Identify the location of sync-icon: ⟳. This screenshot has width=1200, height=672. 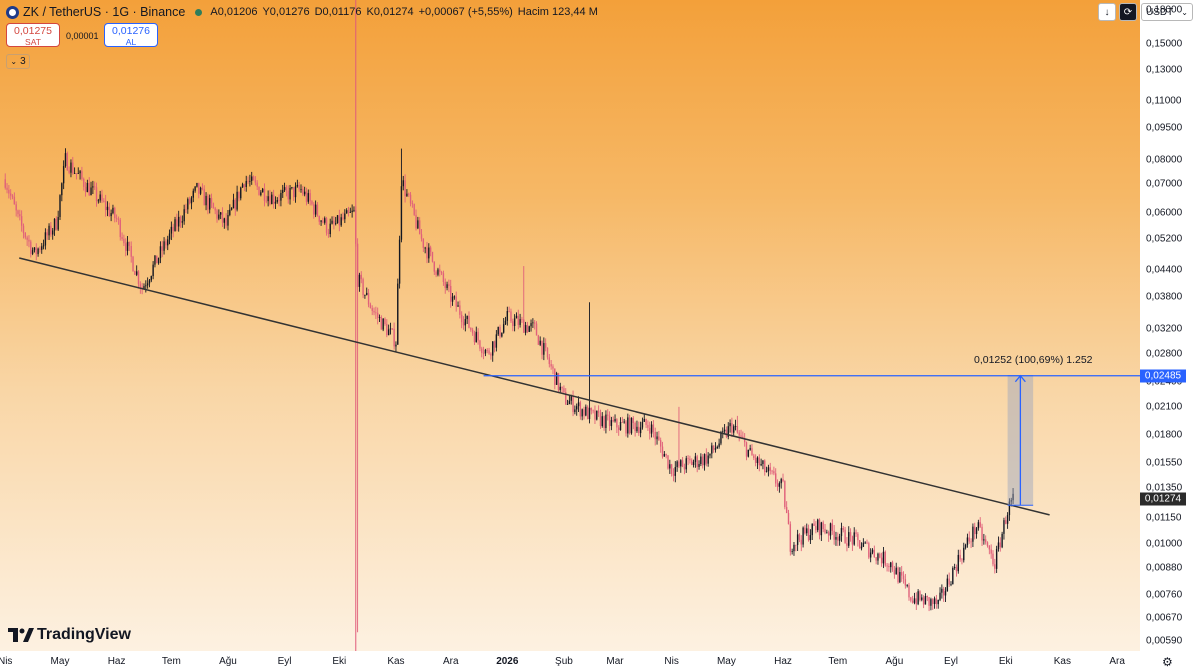
(1128, 12).